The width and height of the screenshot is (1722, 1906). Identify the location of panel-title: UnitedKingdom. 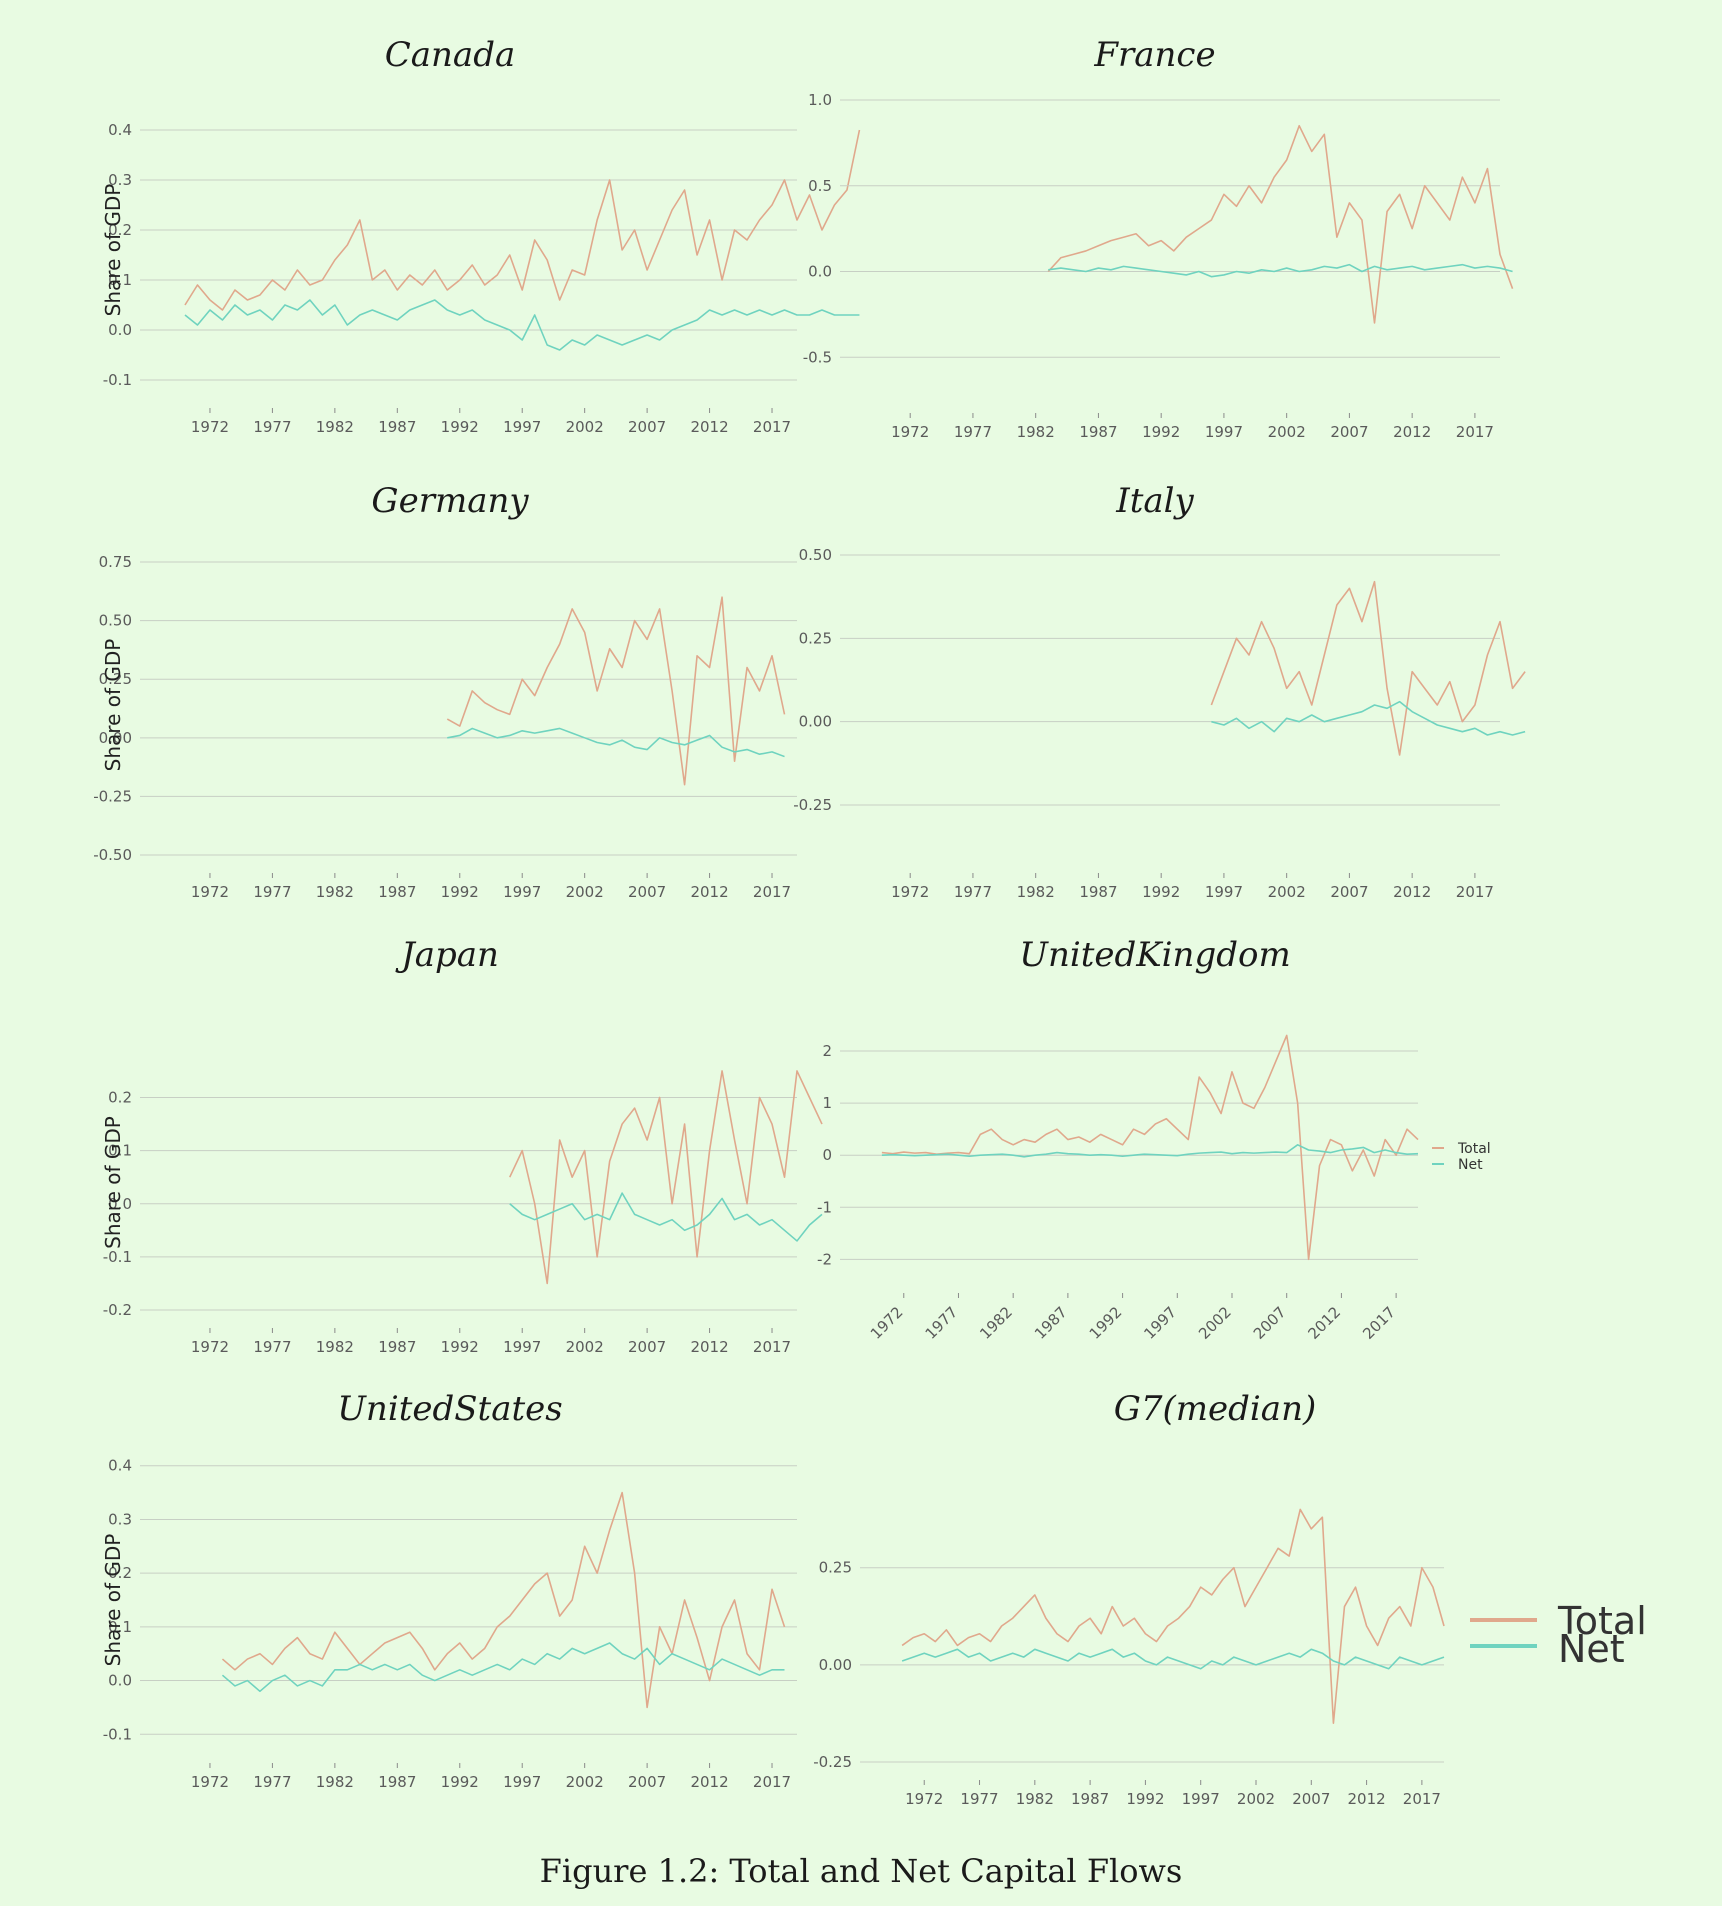
(1154, 955).